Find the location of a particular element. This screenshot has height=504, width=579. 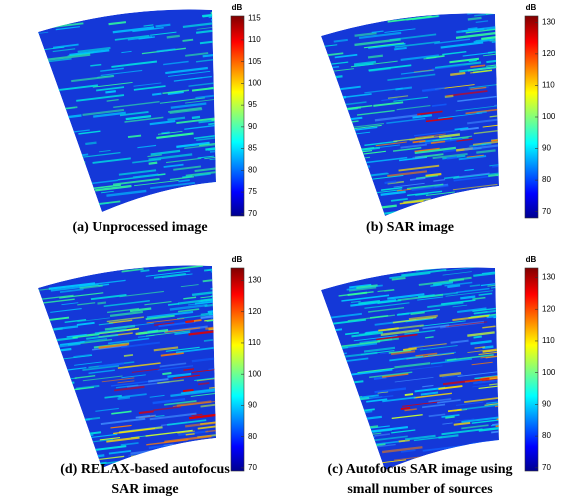

tick-label: 130 is located at coordinates (255, 280).